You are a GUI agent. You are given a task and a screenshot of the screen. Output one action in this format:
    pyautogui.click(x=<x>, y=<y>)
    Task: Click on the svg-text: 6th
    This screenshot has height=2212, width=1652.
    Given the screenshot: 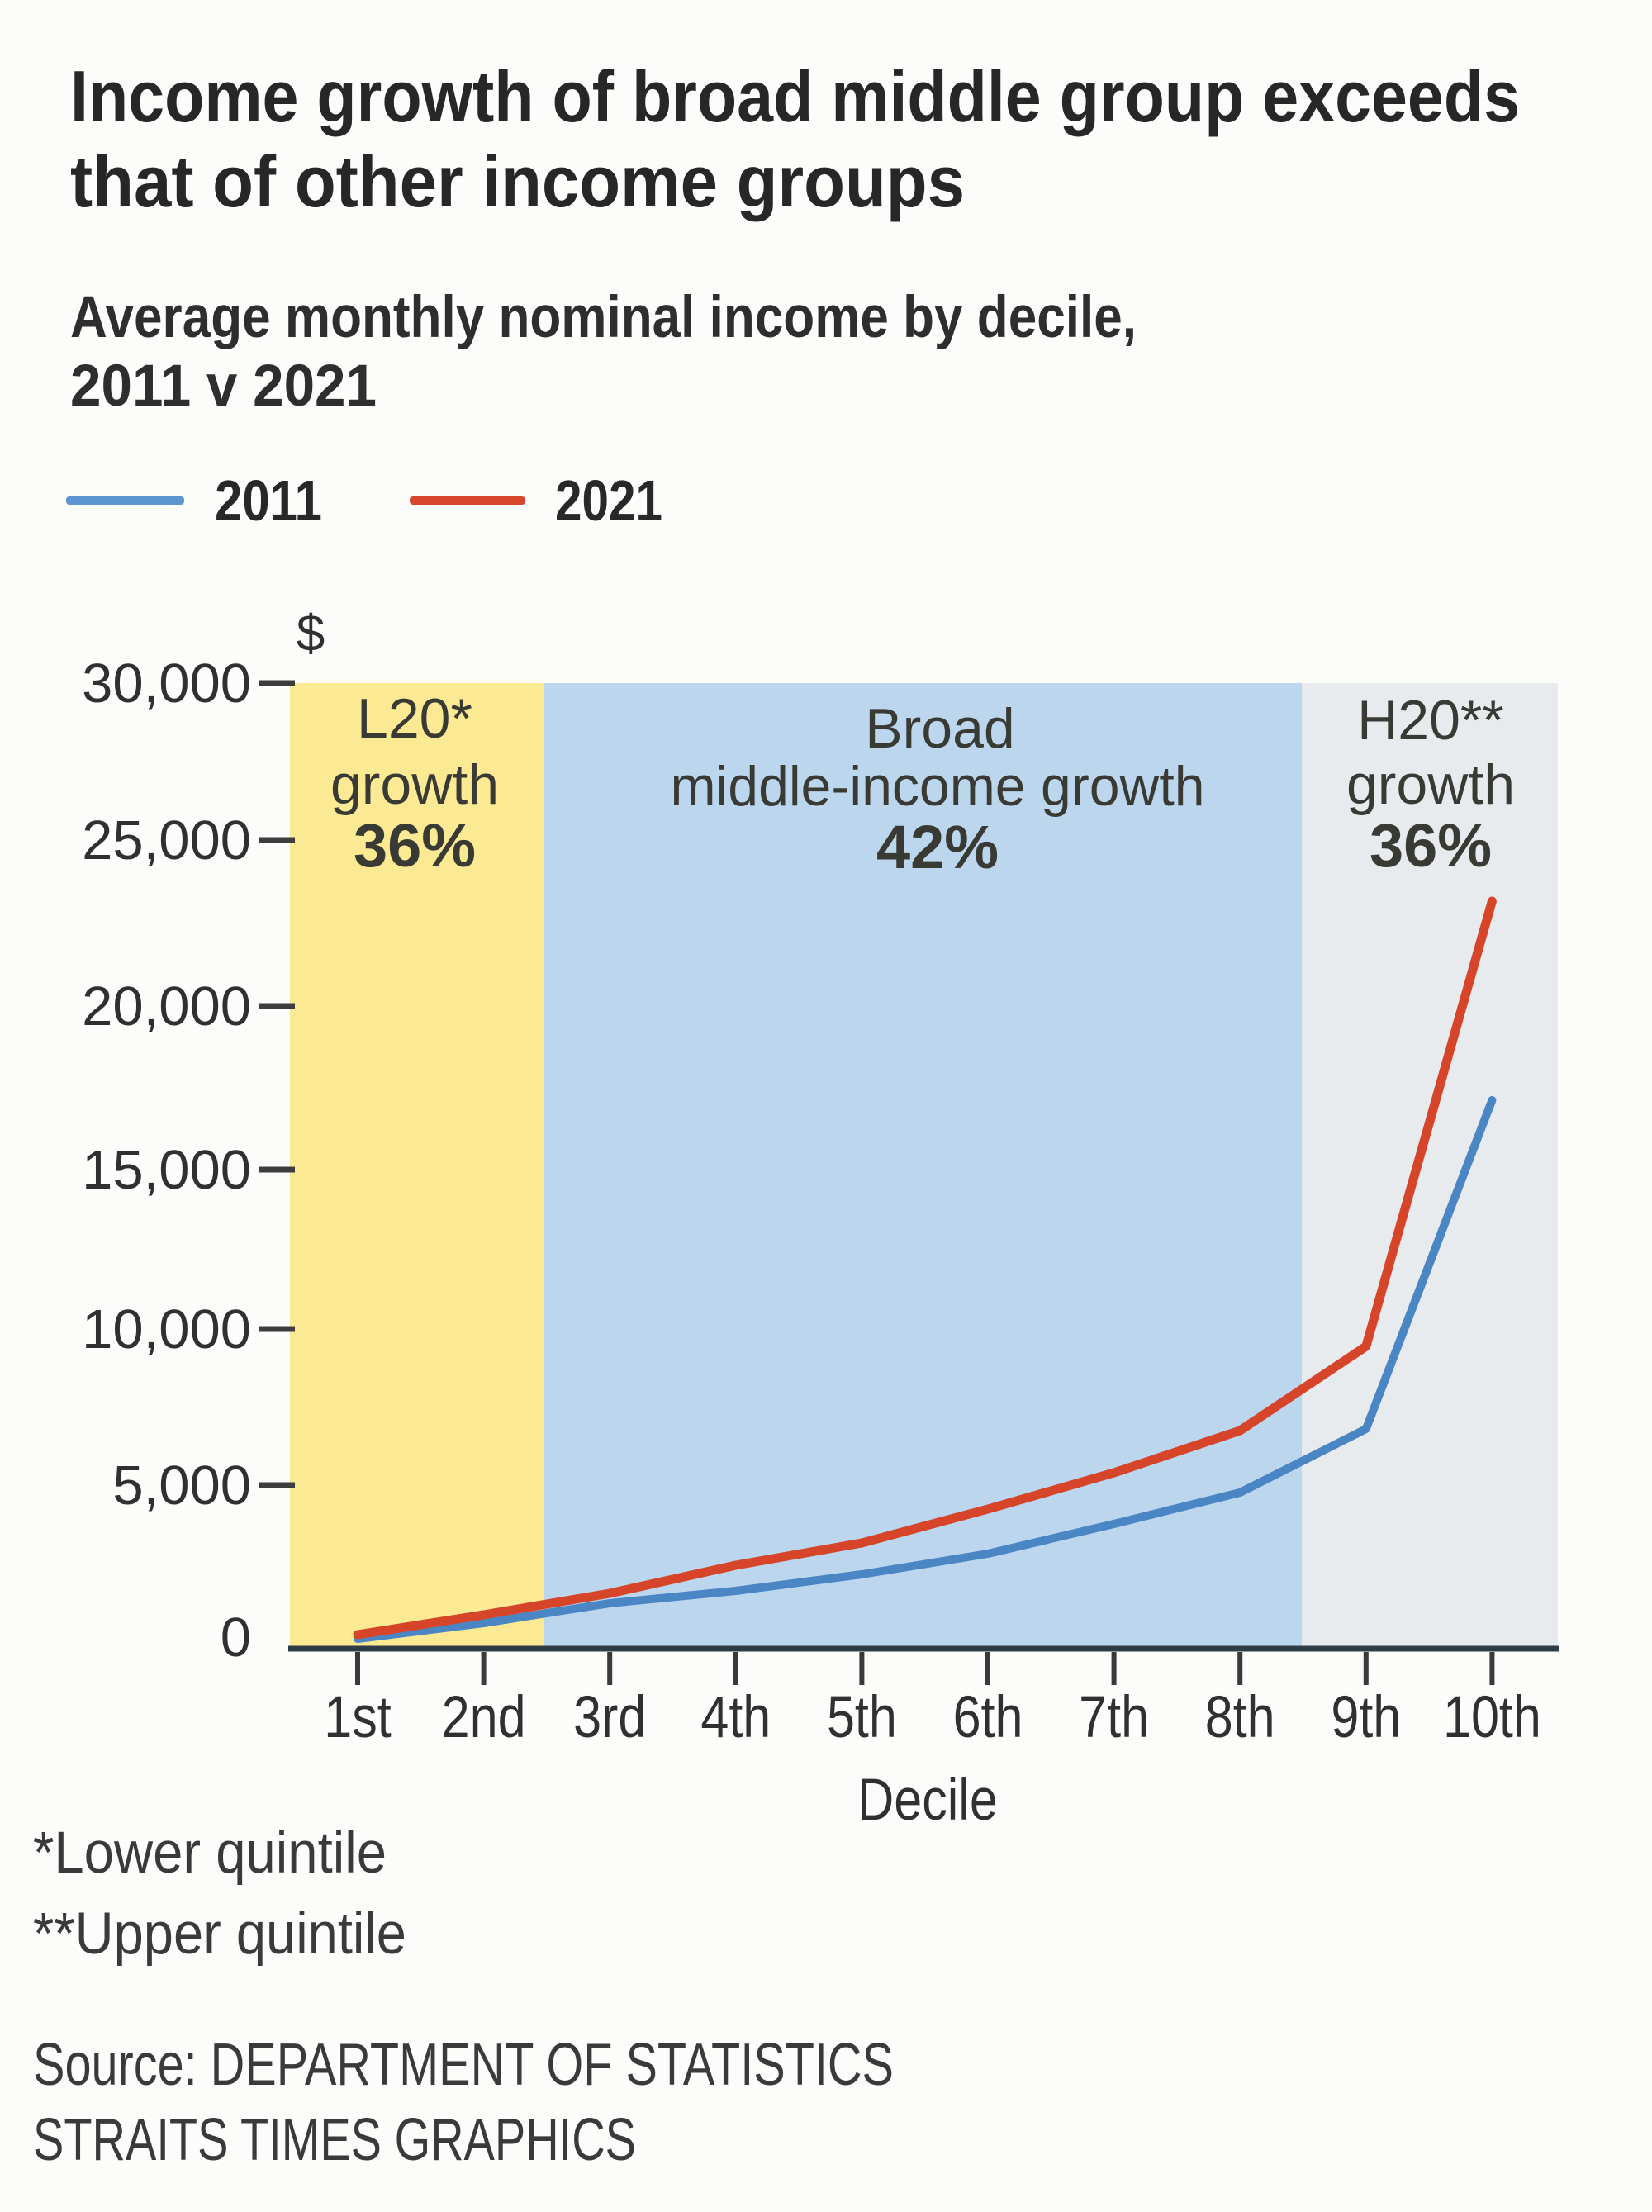 What is the action you would take?
    pyautogui.click(x=988, y=1717)
    